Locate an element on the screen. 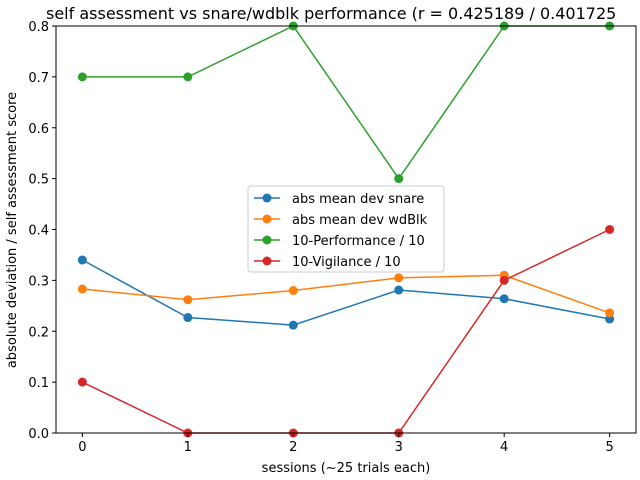 The image size is (640, 480). y-tick-label: 0.2 is located at coordinates (38, 332).